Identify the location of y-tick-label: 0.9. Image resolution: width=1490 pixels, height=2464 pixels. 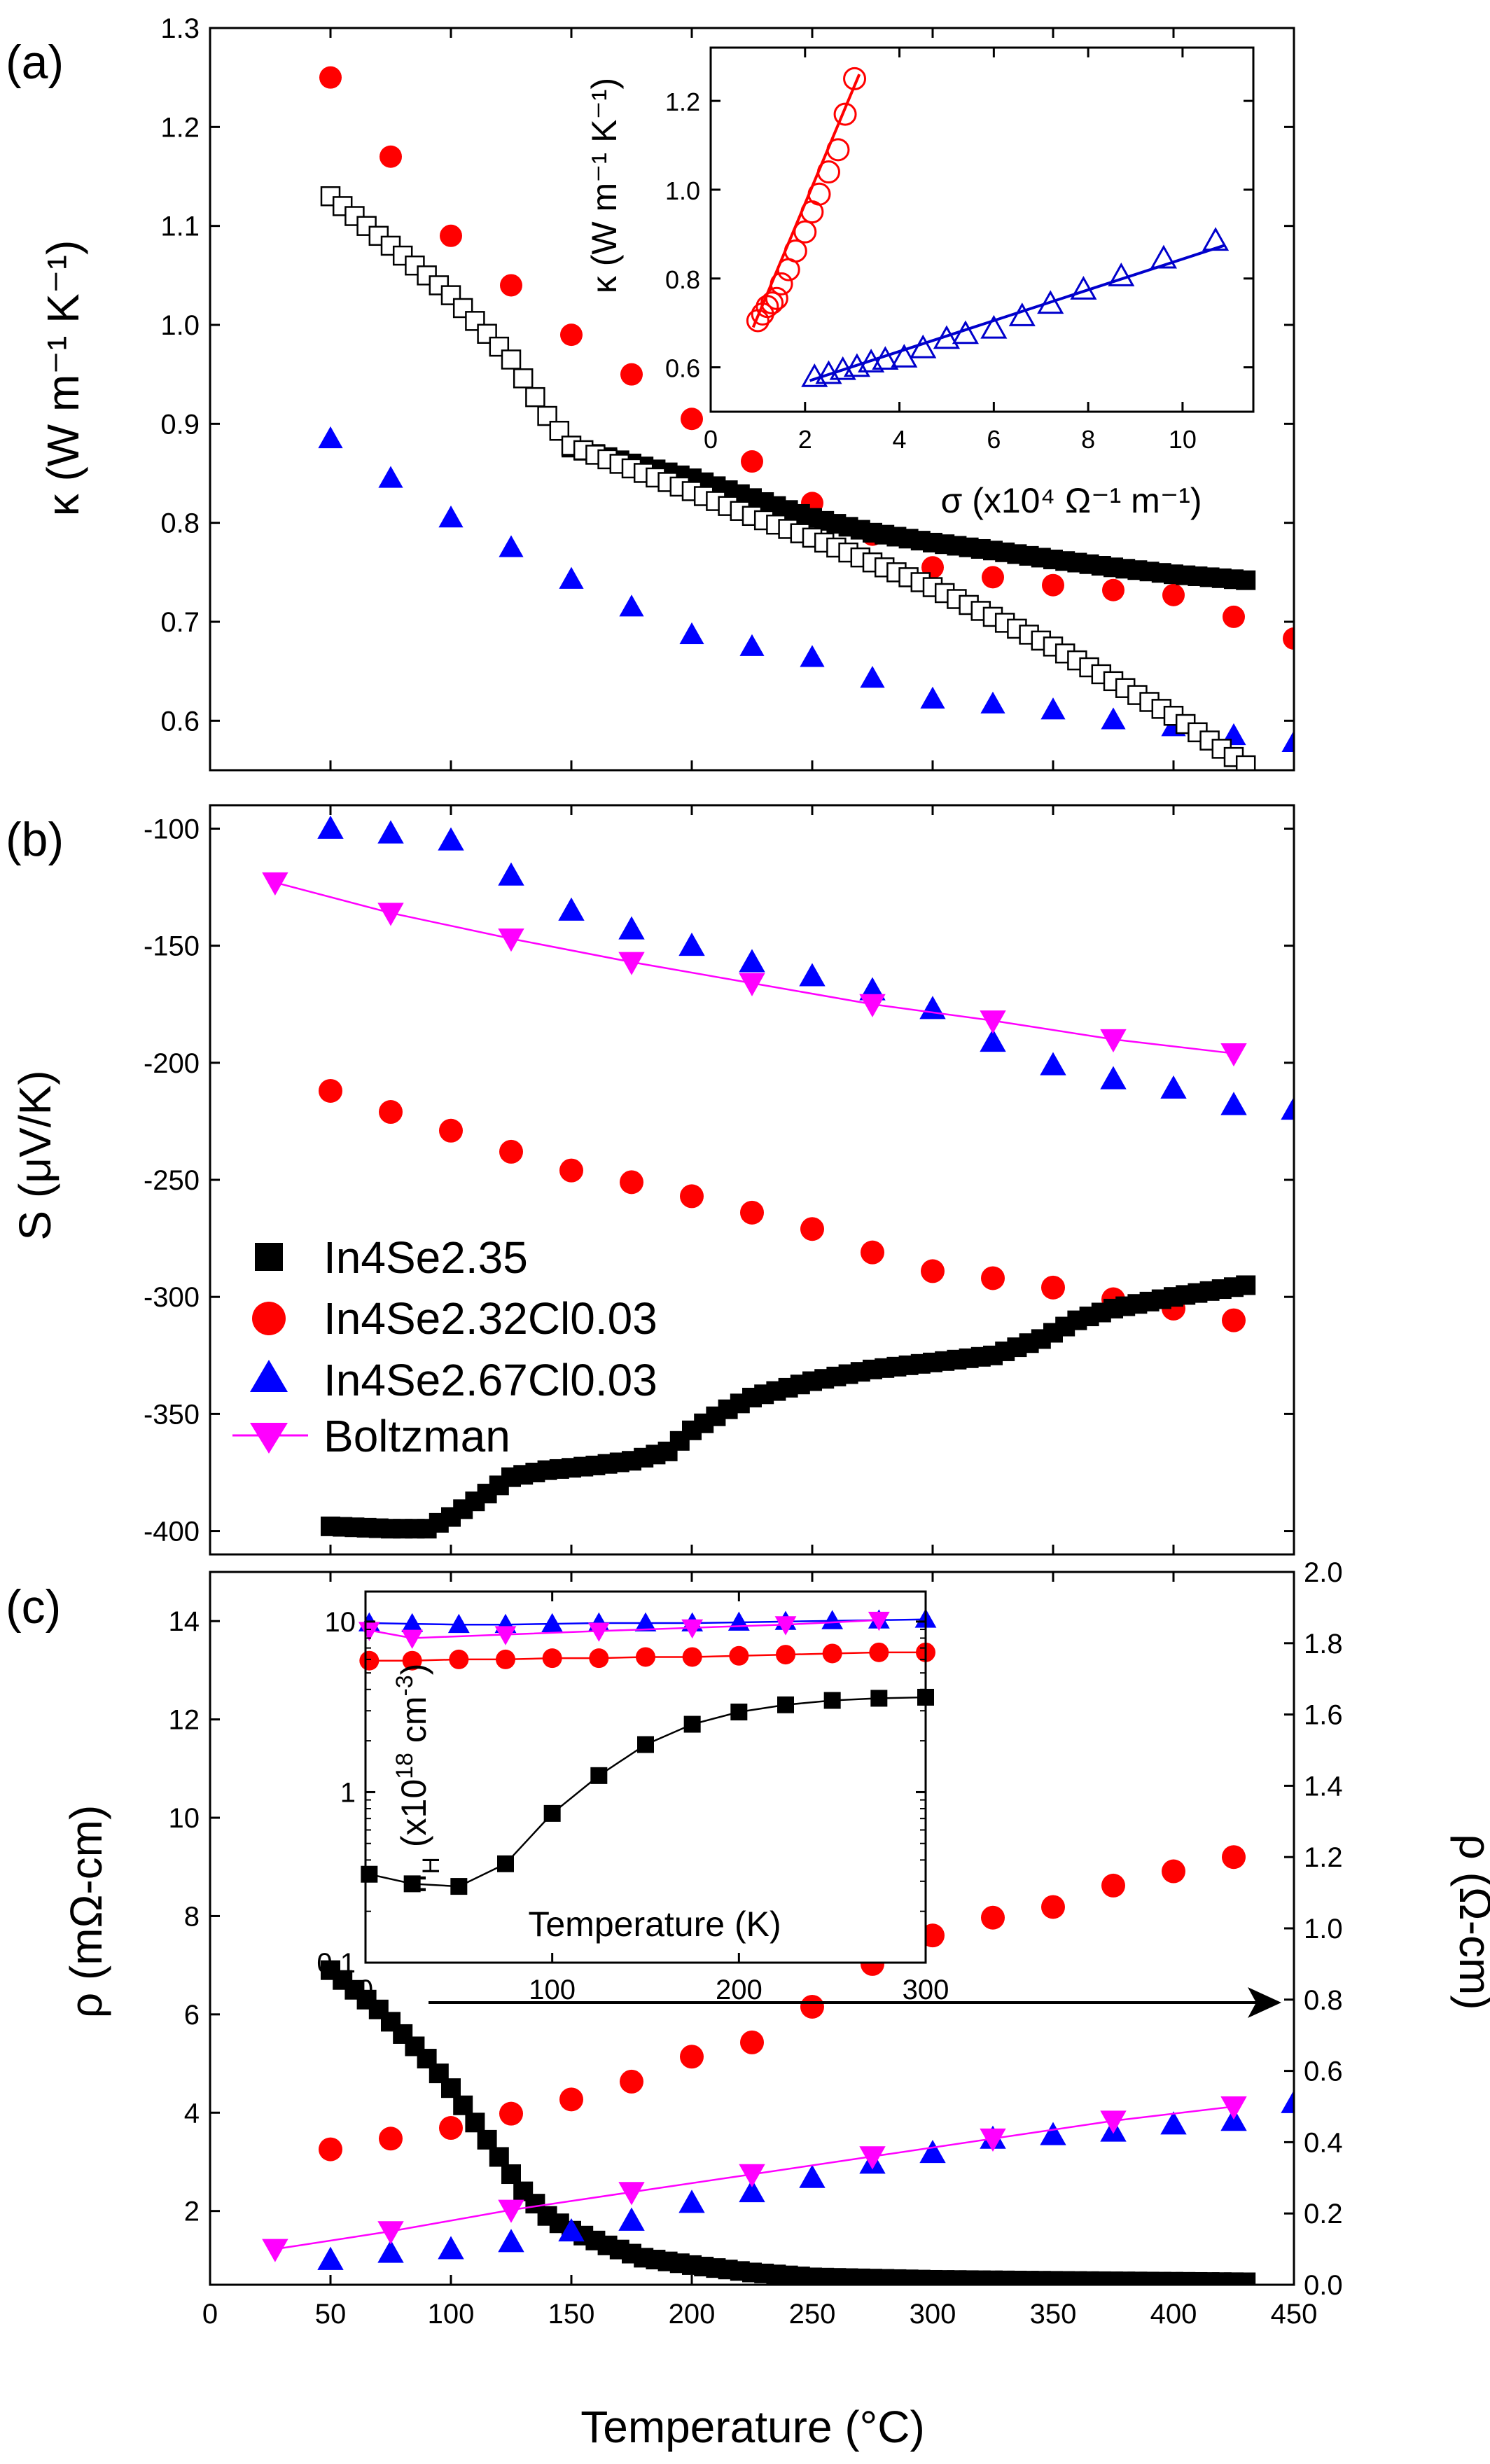
(180, 425).